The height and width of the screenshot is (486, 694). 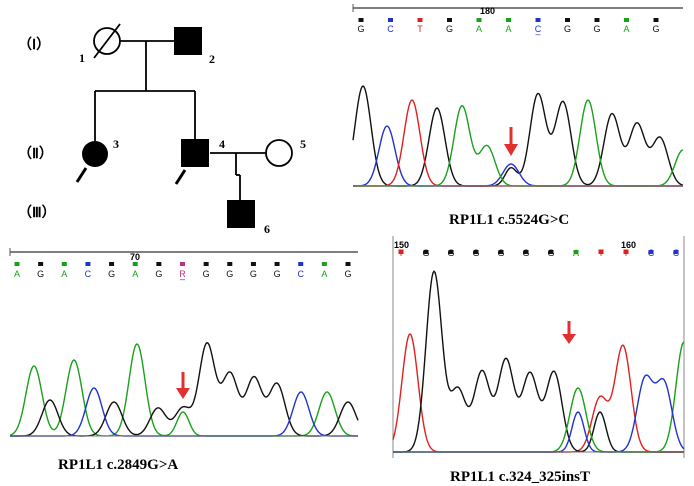 I want to click on panel-1-caption: RP1L1 c.5524G>C, so click(x=509, y=220).